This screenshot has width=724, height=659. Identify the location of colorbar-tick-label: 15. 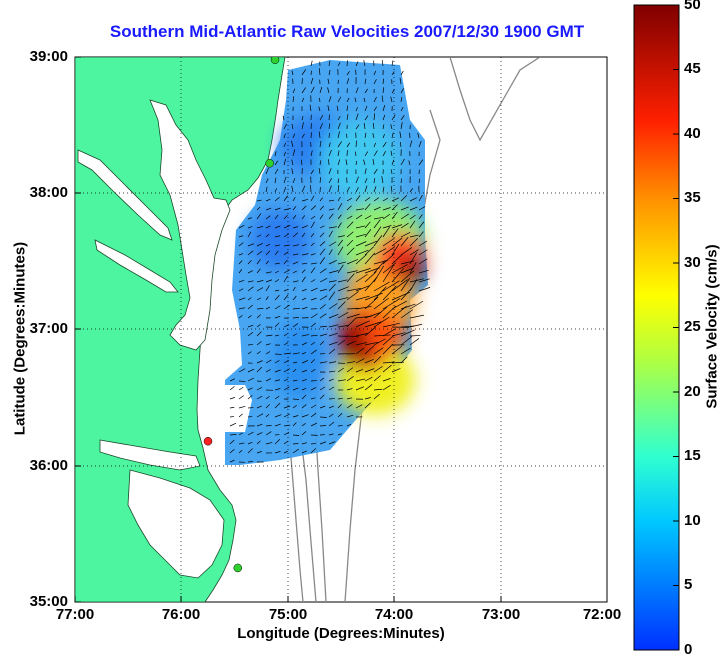
(692, 455).